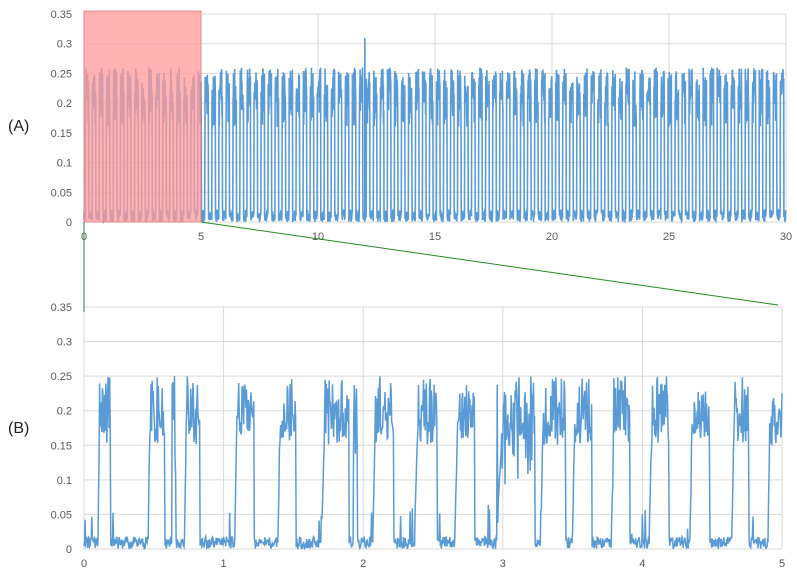 The width and height of the screenshot is (797, 577). What do you see at coordinates (84, 564) in the screenshot?
I see `x-tick-label: 0` at bounding box center [84, 564].